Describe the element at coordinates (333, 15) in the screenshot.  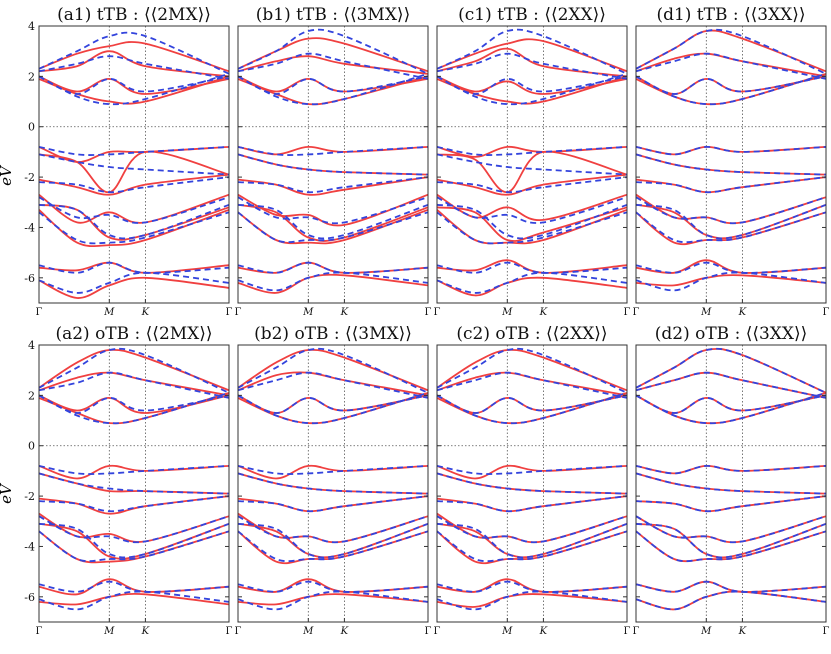
I see `panel-title: (b1) tTB : ⟨⟨3MX⟩⟩` at that location.